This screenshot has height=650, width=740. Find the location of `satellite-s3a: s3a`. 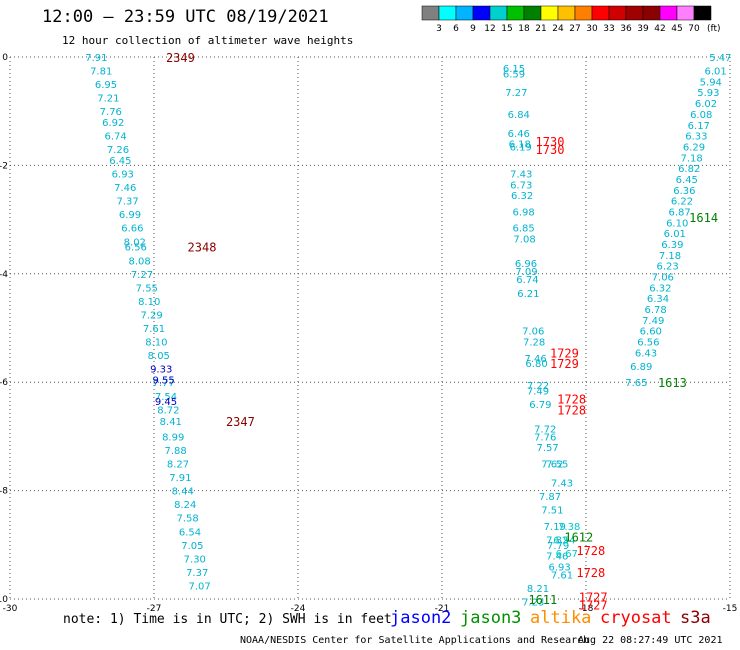

satellite-s3a: s3a is located at coordinates (695, 618).